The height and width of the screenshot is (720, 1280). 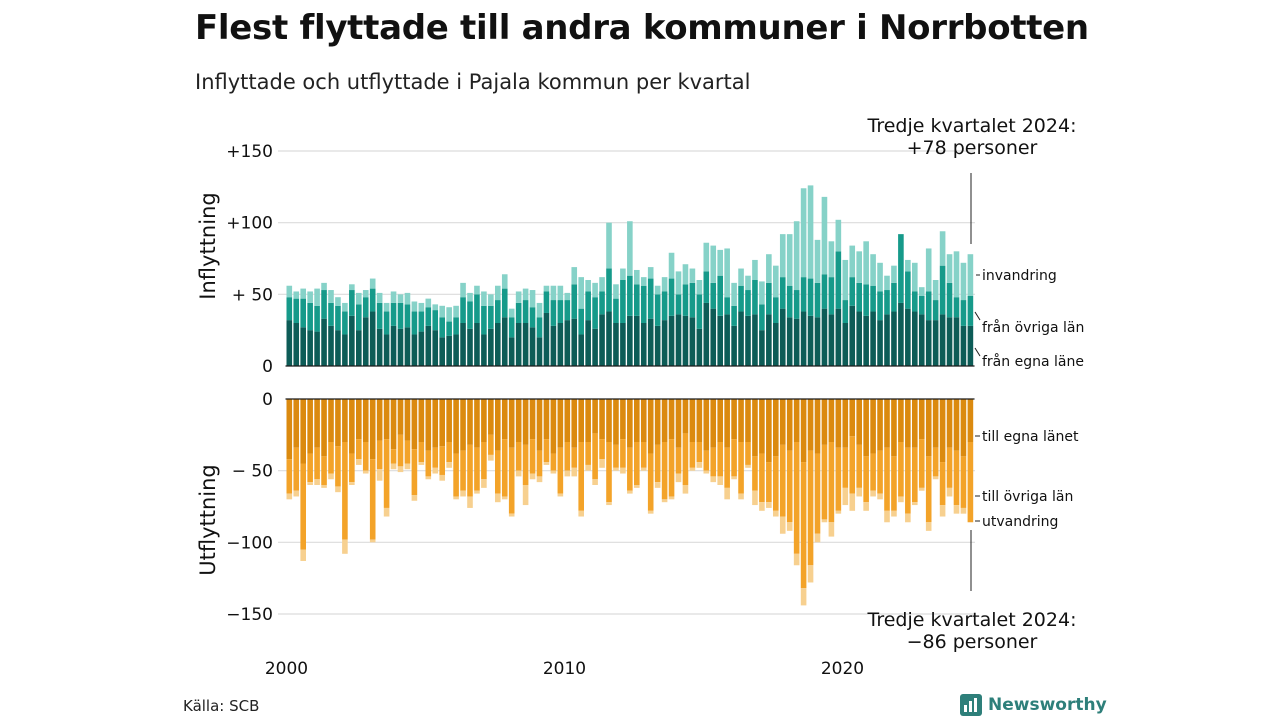 What do you see at coordinates (972, 148) in the screenshot?
I see `annotation-in-line2: +78 personer` at bounding box center [972, 148].